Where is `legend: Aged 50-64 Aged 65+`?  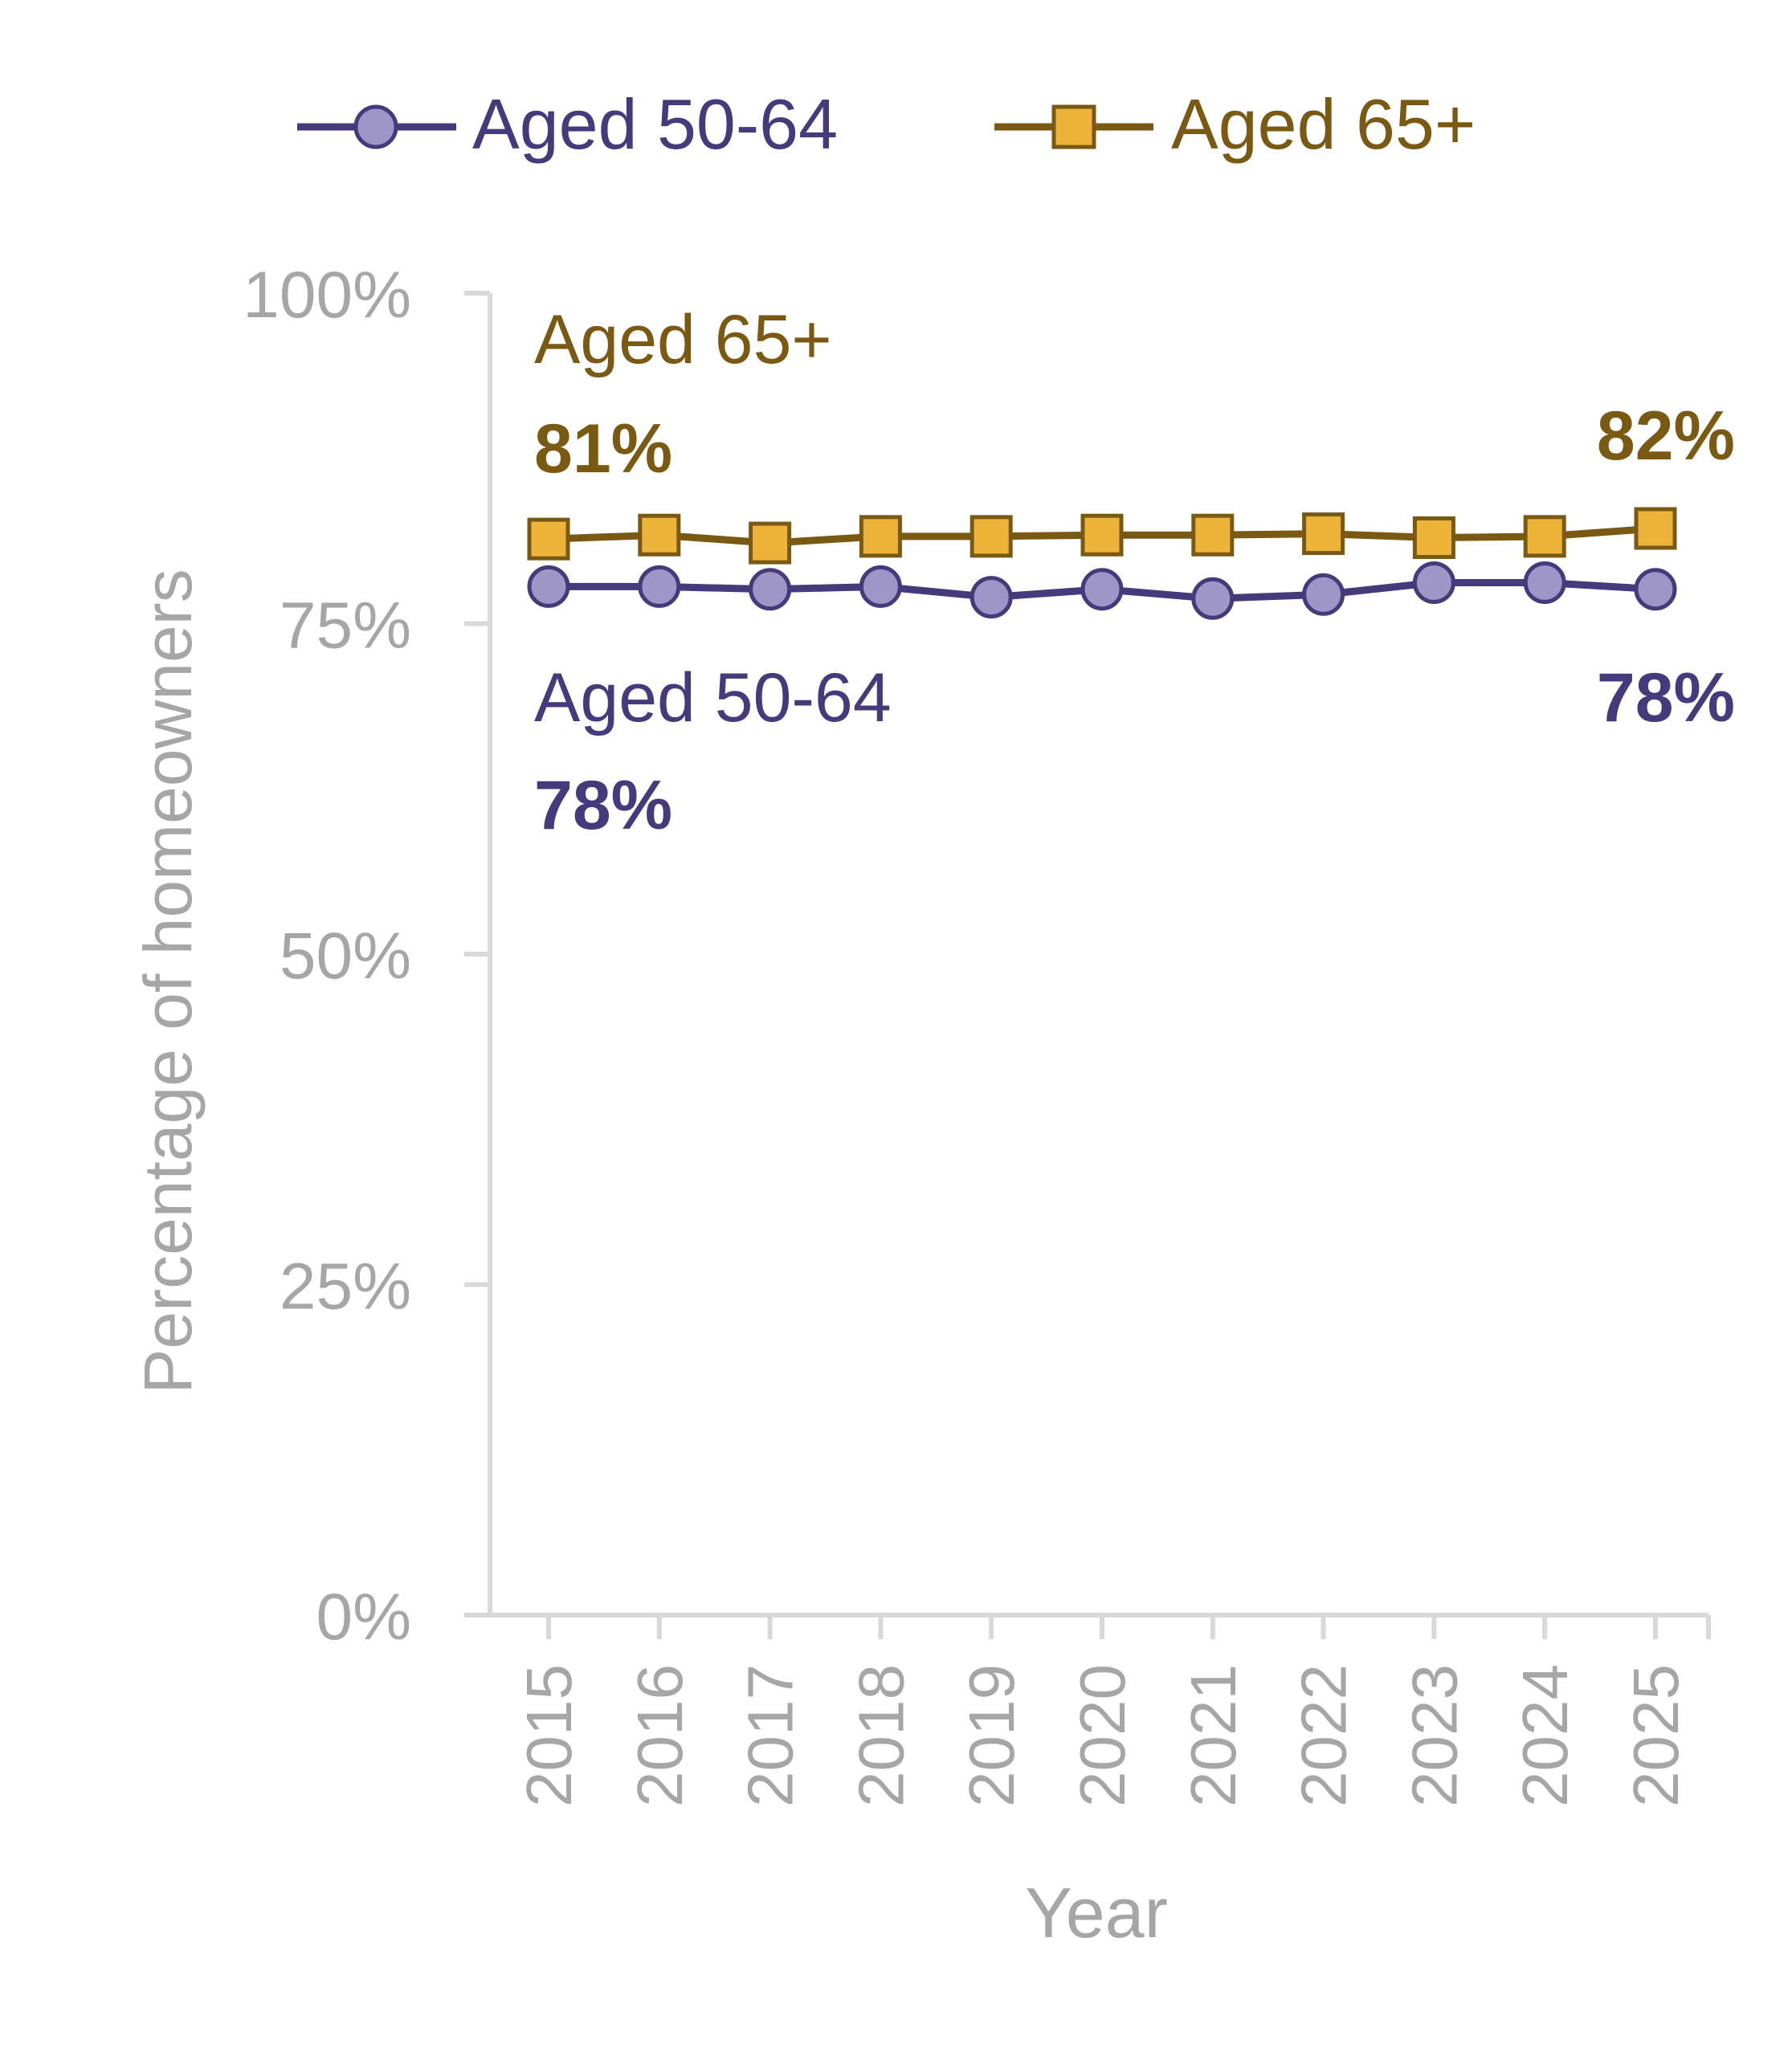
legend: Aged 50-64 Aged 65+ is located at coordinates (887, 124).